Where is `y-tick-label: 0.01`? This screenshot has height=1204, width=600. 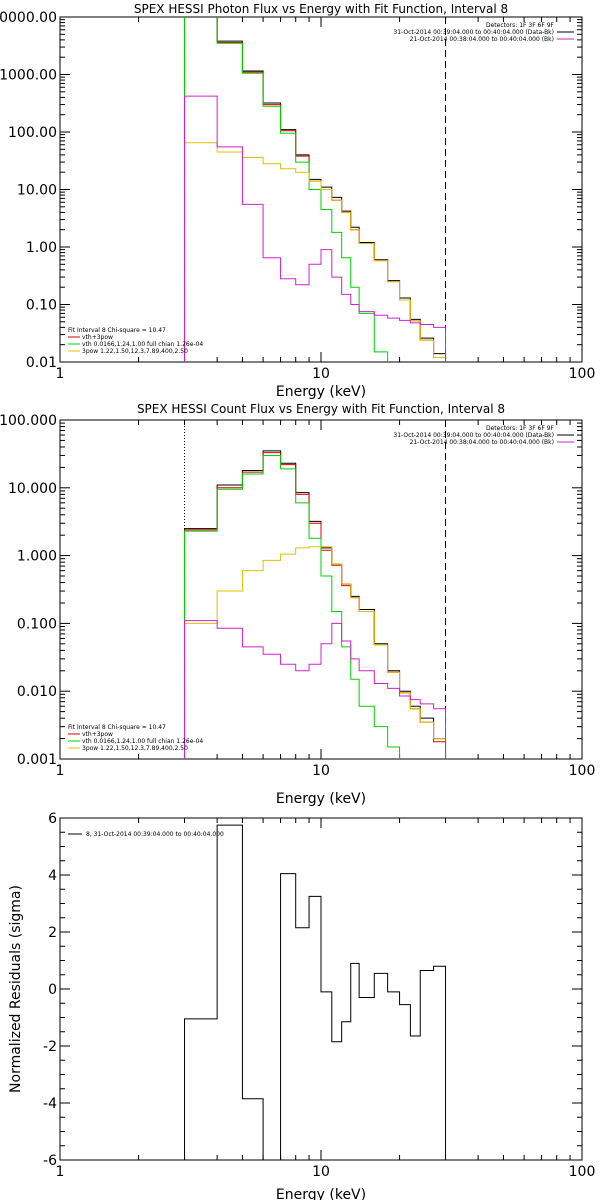 y-tick-label: 0.01 is located at coordinates (41, 363).